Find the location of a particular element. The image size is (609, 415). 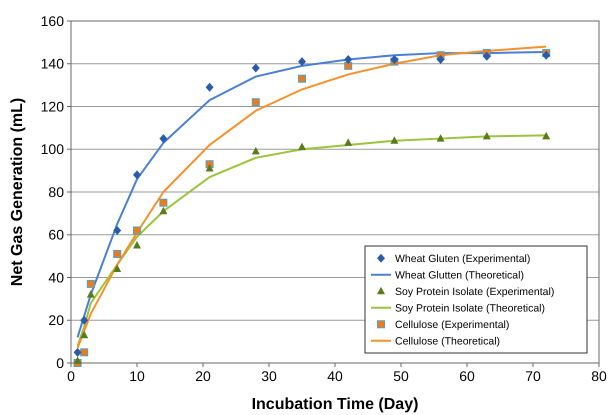

legend-label: Cellulose (Theoretical) is located at coordinates (447, 341).